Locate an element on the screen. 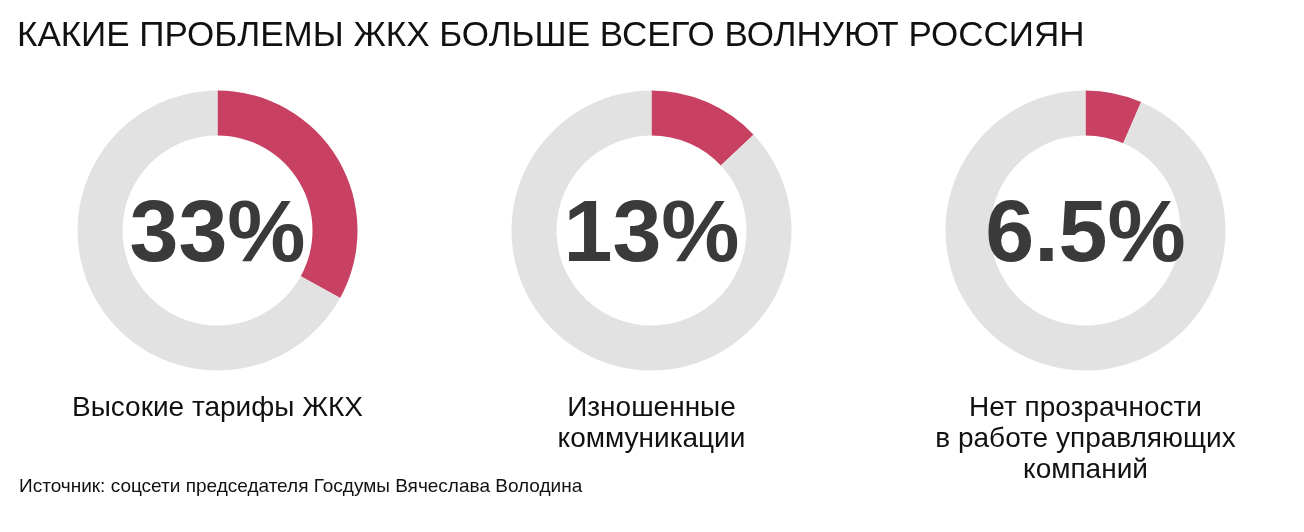 The image size is (1304, 532). data-label: 6.5% is located at coordinates (1085, 230).